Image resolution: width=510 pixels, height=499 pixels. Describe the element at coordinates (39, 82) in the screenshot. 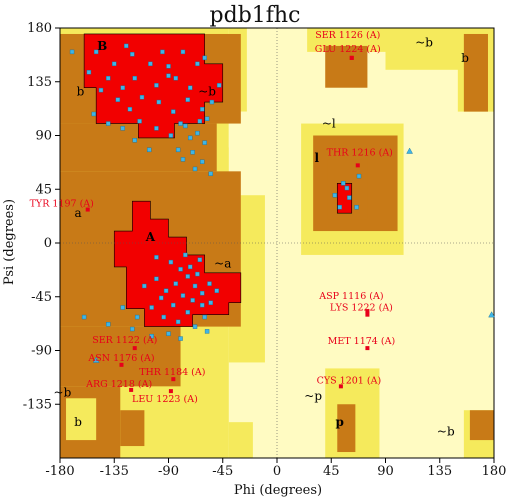

I see `y-tick-label: 135` at that location.